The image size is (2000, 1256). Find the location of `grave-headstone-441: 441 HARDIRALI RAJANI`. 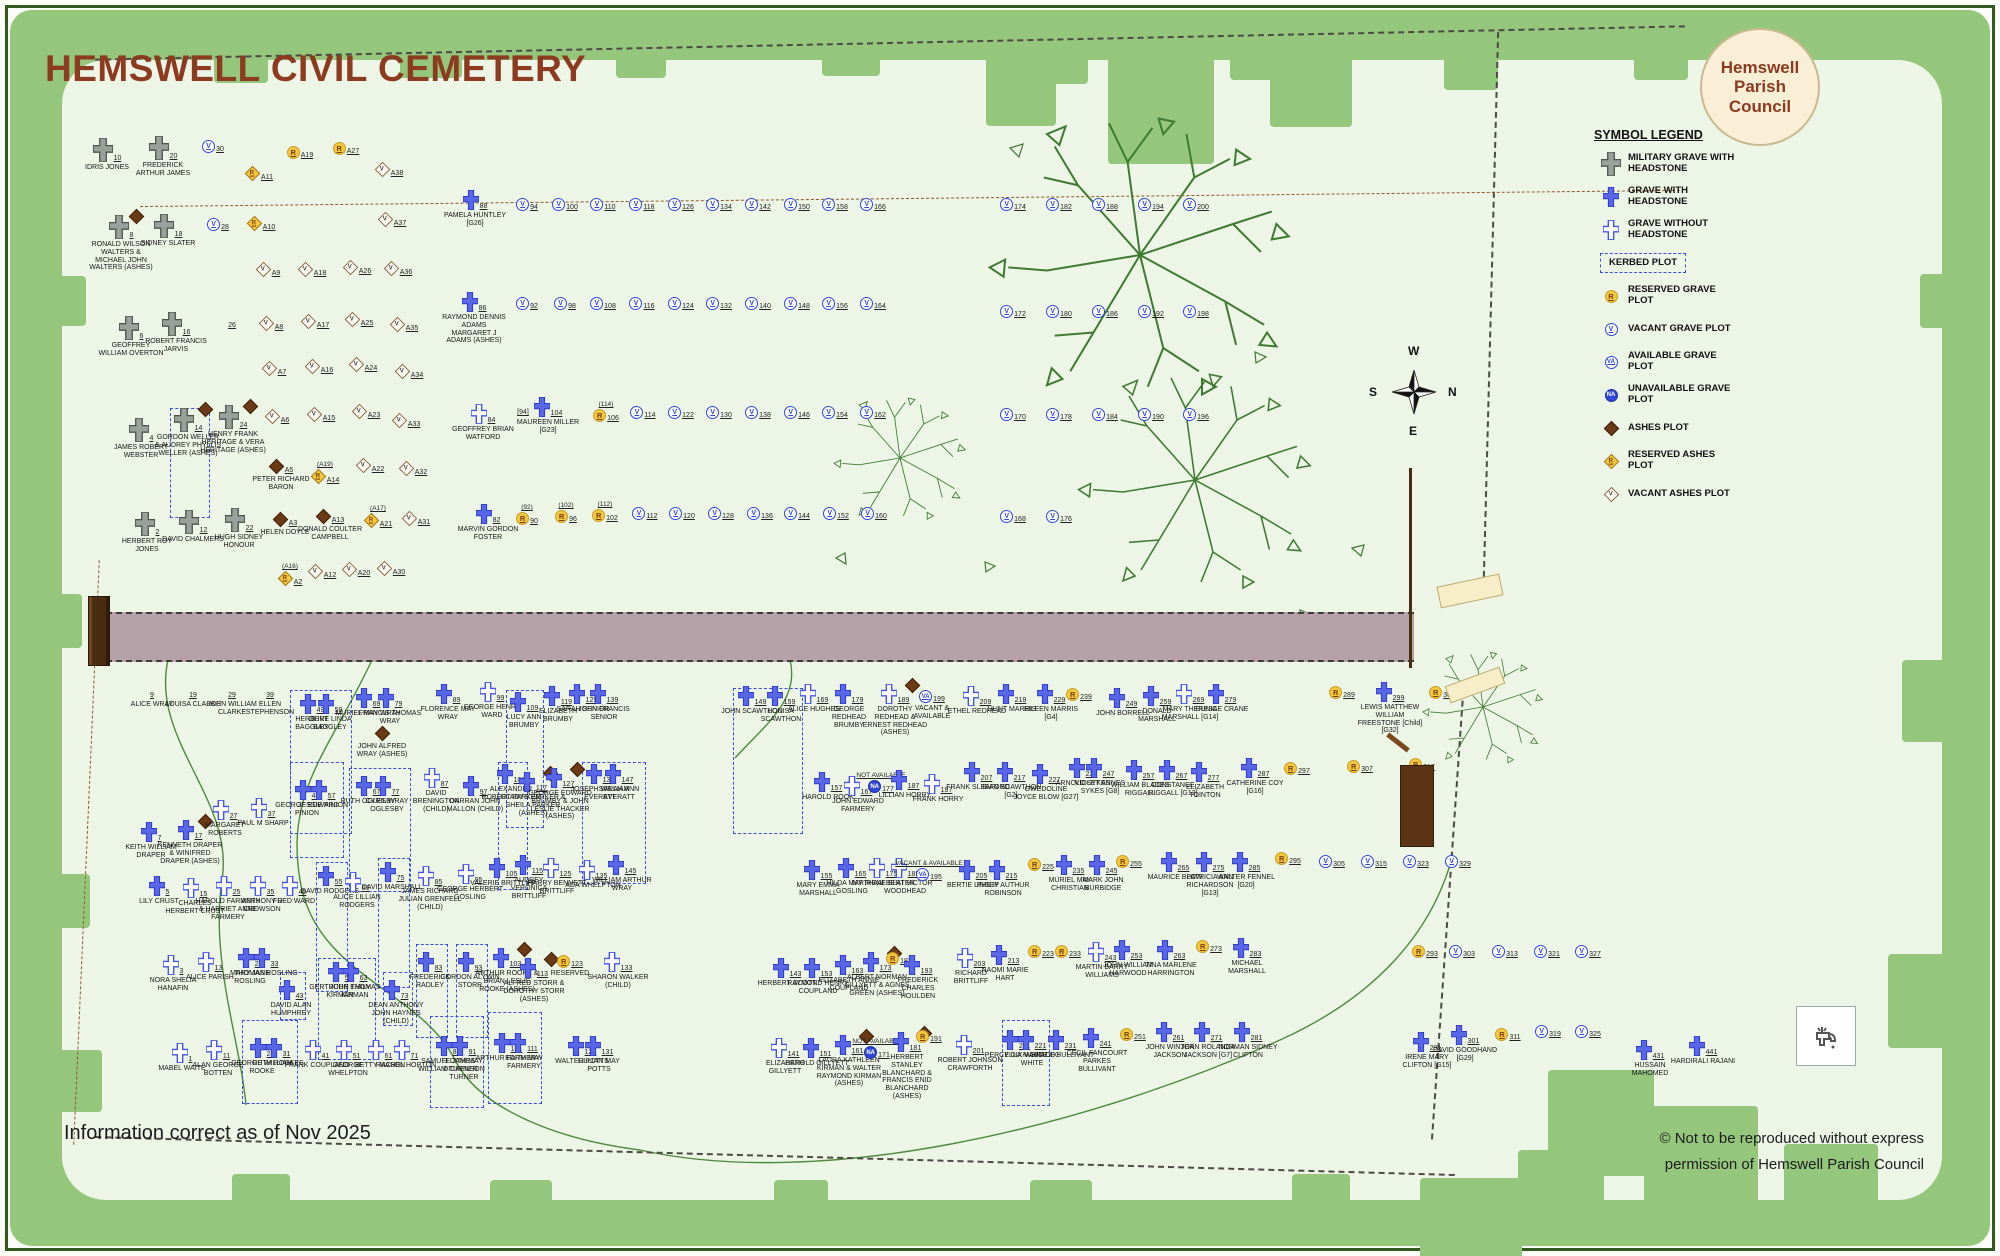

grave-headstone-441: 441 HARDIRALI RAJANI is located at coordinates (1703, 1051).